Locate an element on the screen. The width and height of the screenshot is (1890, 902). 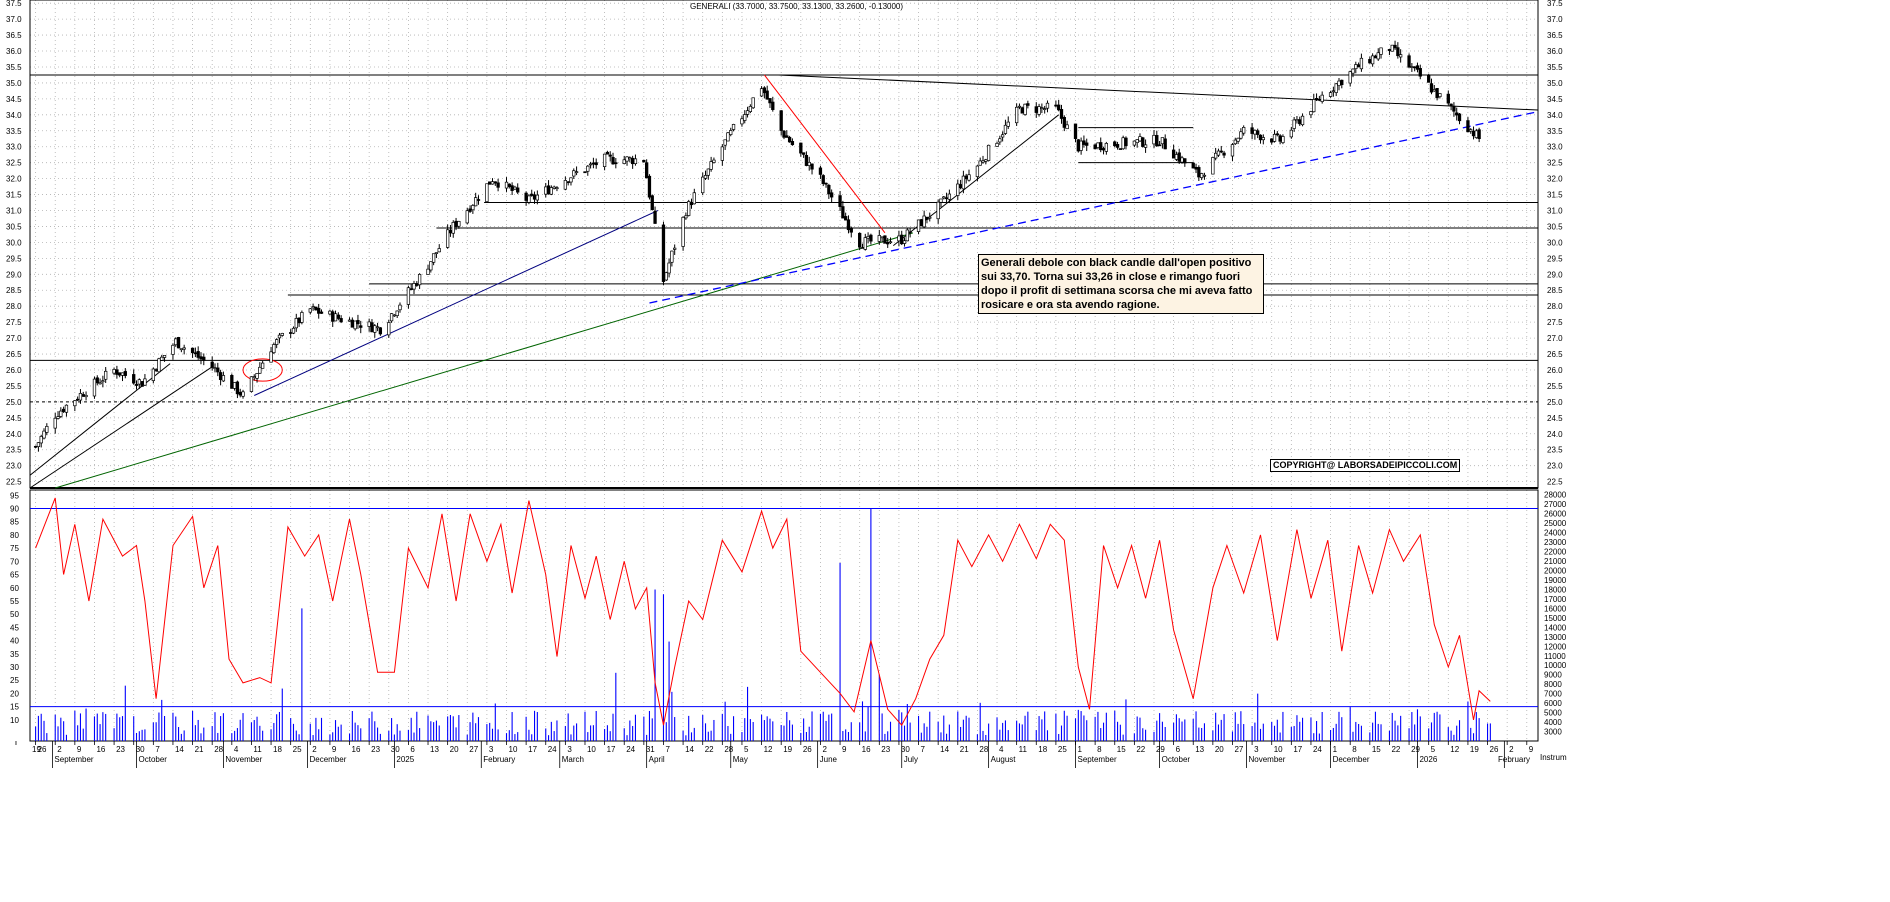
volume-y-tick: 18000 is located at coordinates (1555, 589).